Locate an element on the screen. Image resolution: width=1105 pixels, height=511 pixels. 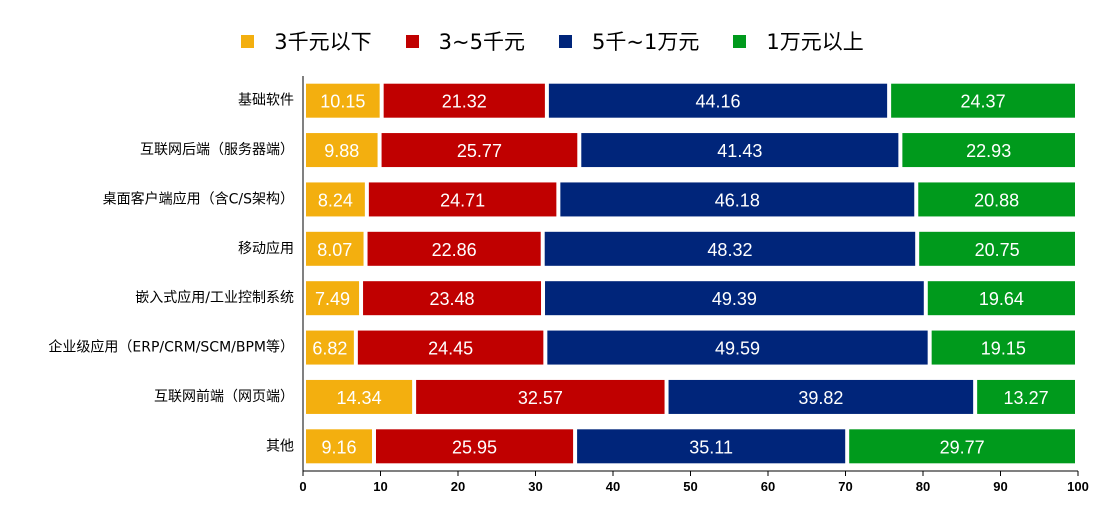
data-label: 19.15 is located at coordinates (1003, 349).